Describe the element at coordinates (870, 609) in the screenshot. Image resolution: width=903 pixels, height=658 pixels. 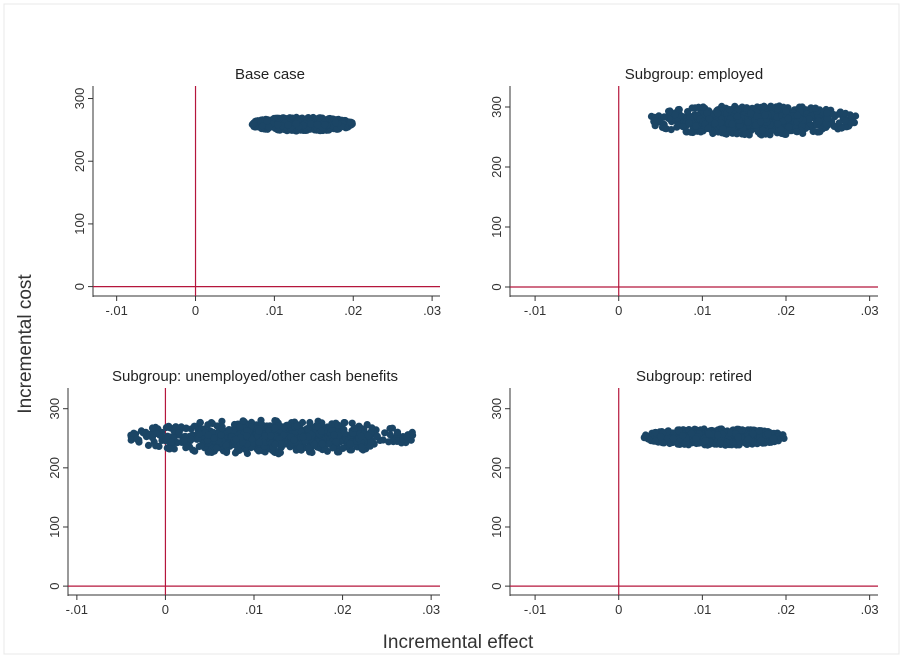
I see `x-tick-label: .03` at that location.